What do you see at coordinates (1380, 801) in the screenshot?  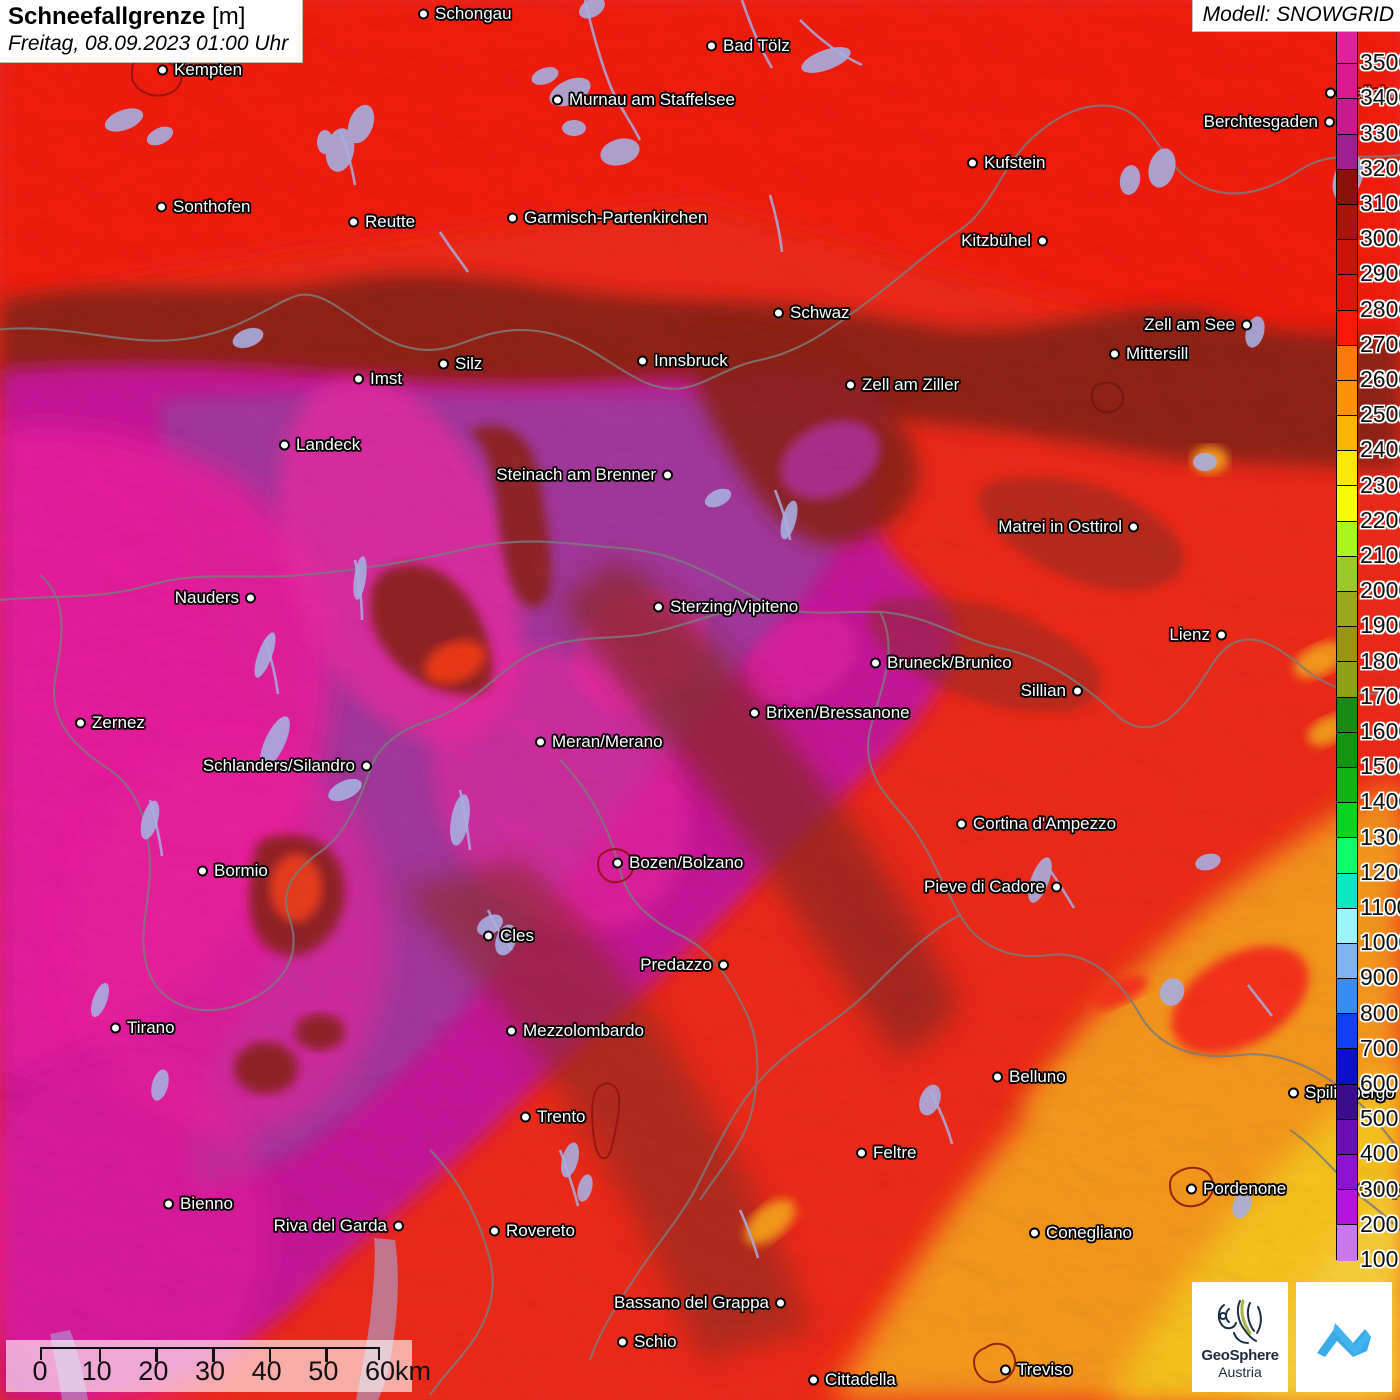 I see `legend-label-1400: 1400` at bounding box center [1380, 801].